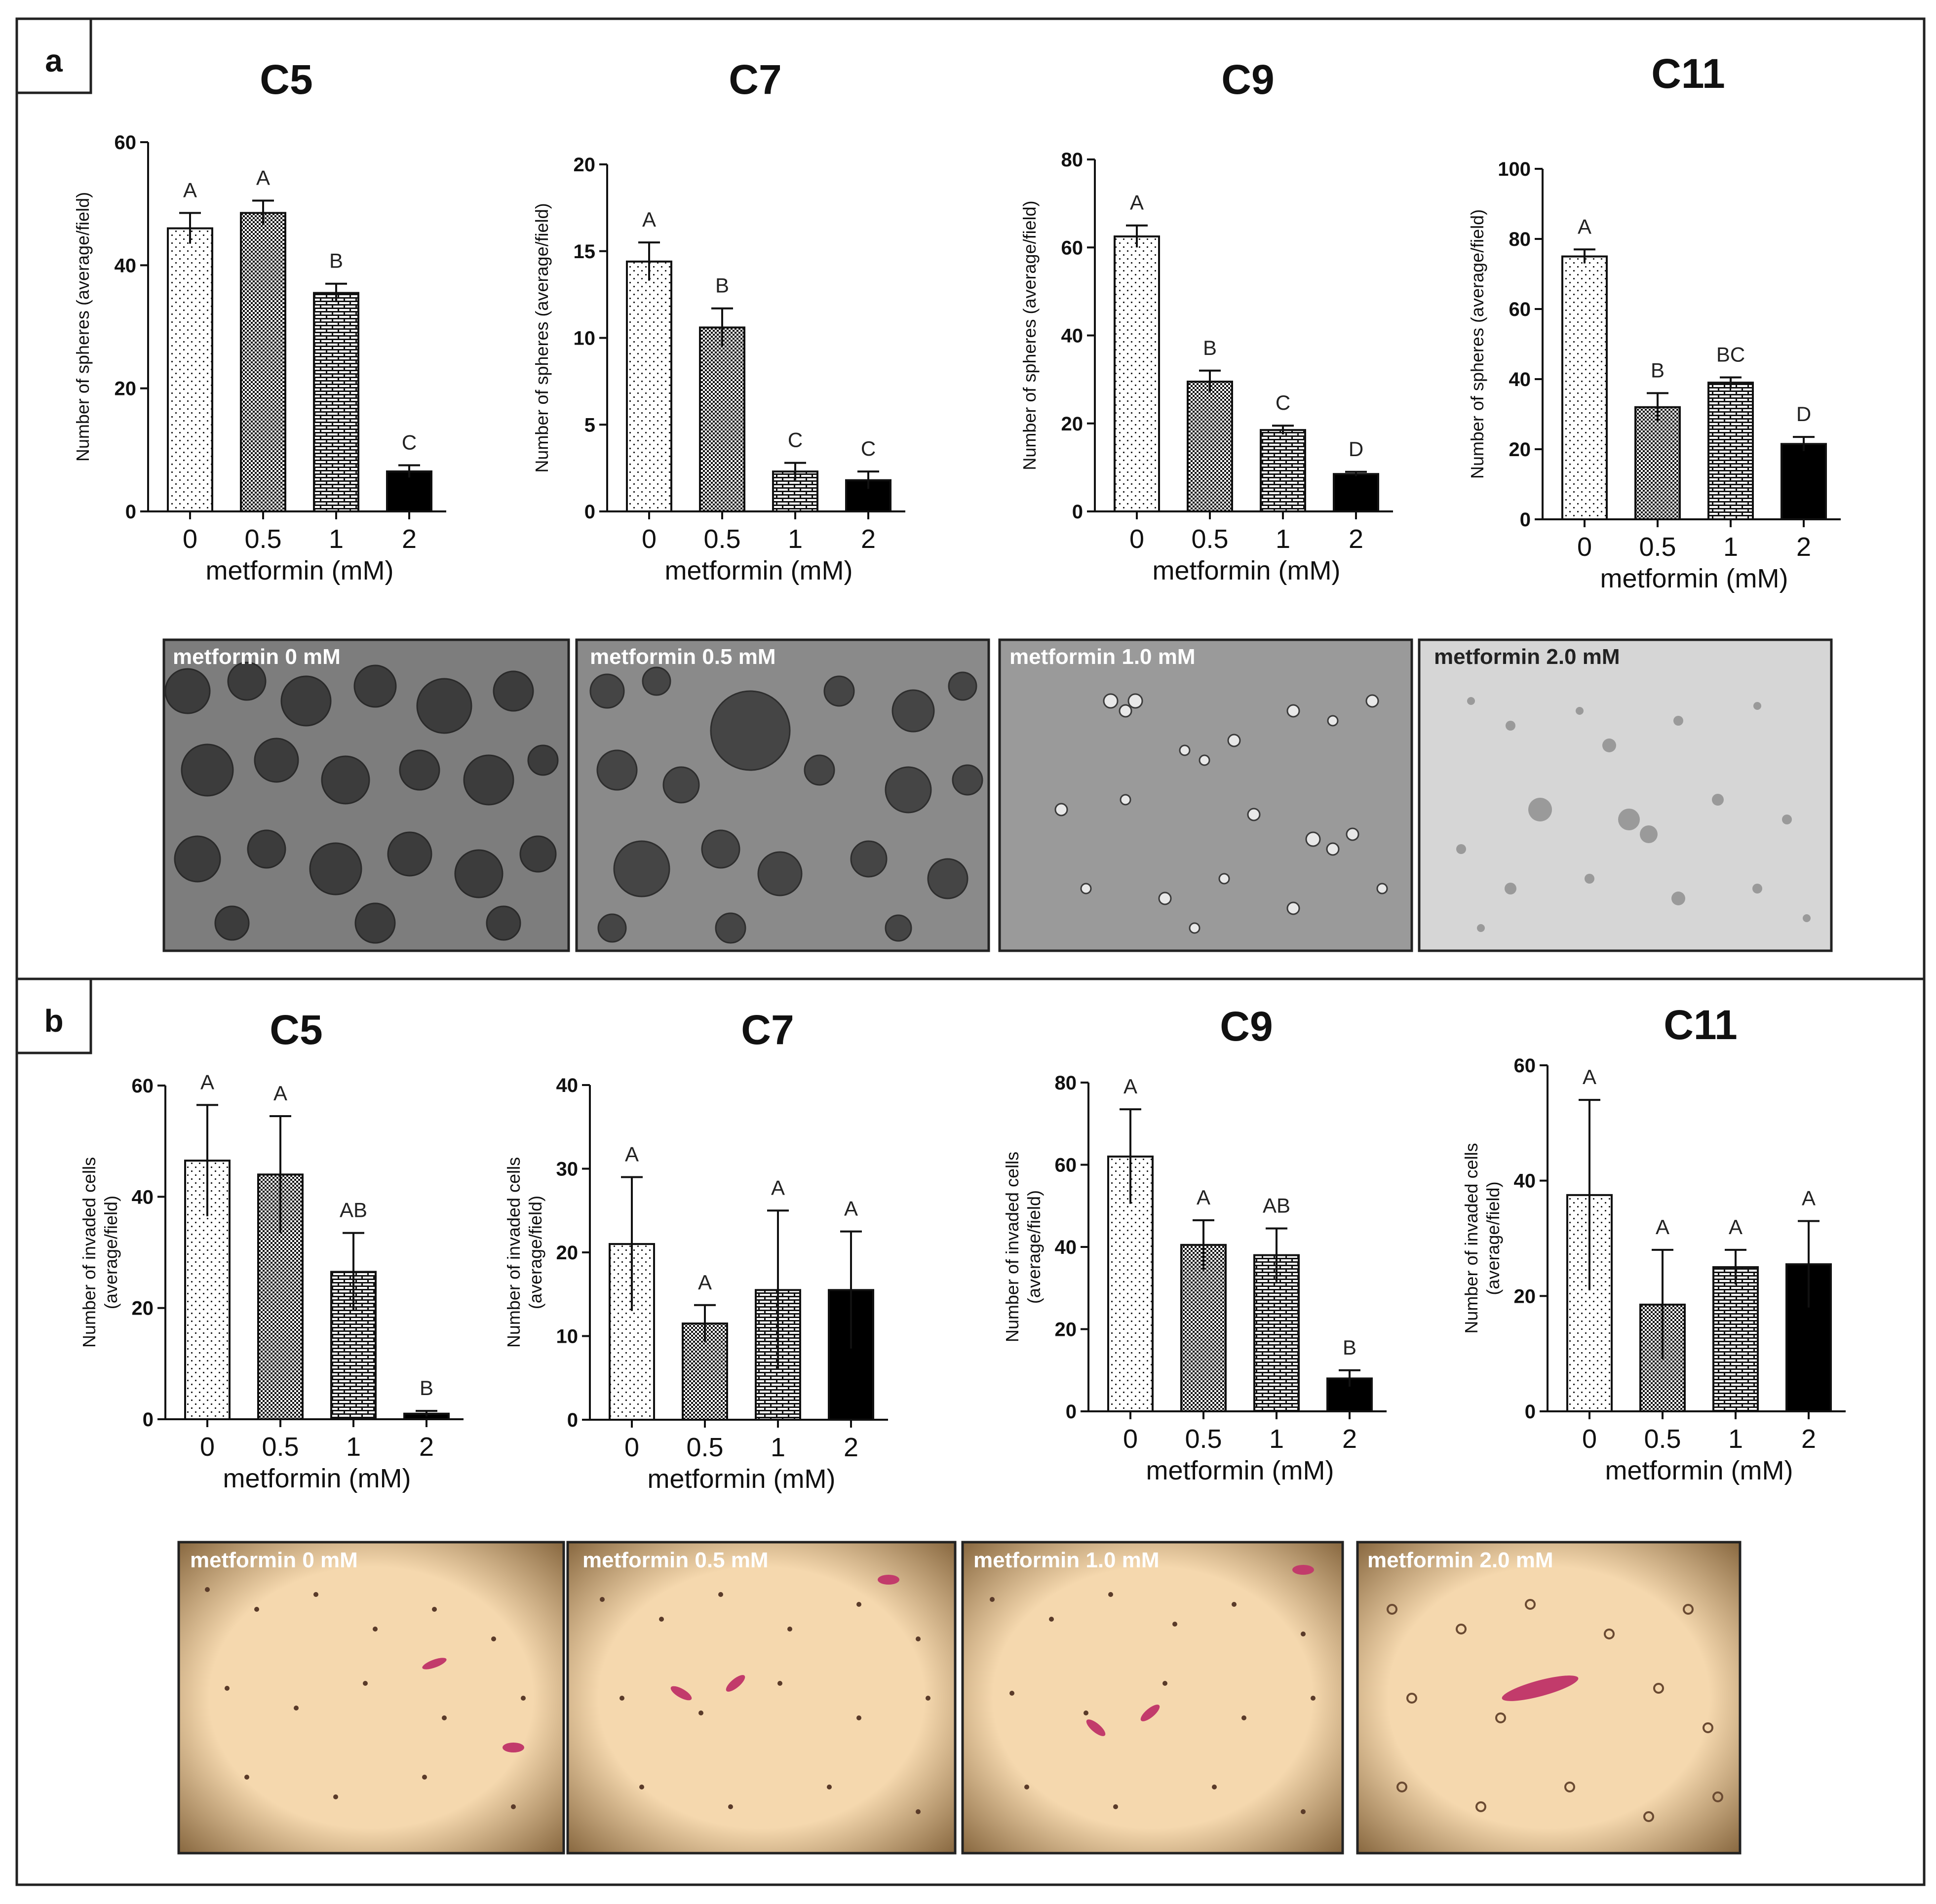 The width and height of the screenshot is (1936, 1904). I want to click on spheroid-photo-label-10: metformin 1.0 mM, so click(1102, 657).